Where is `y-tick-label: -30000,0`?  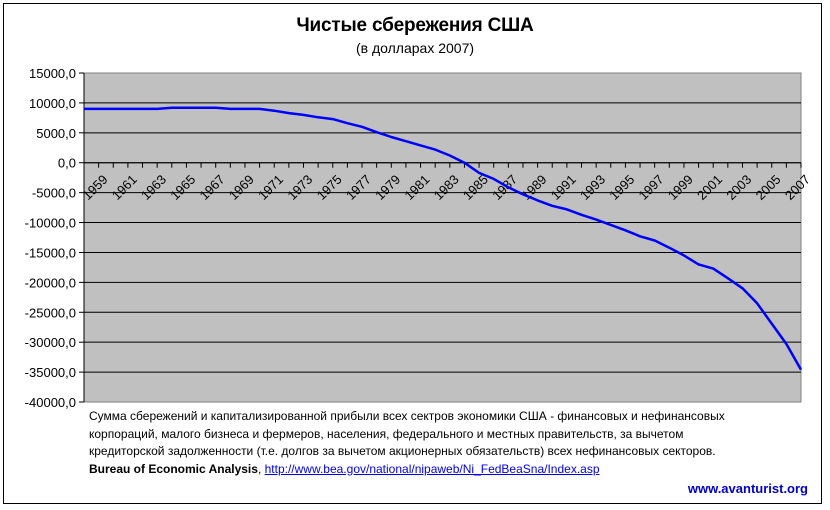
y-tick-label: -30000,0 is located at coordinates (50, 342).